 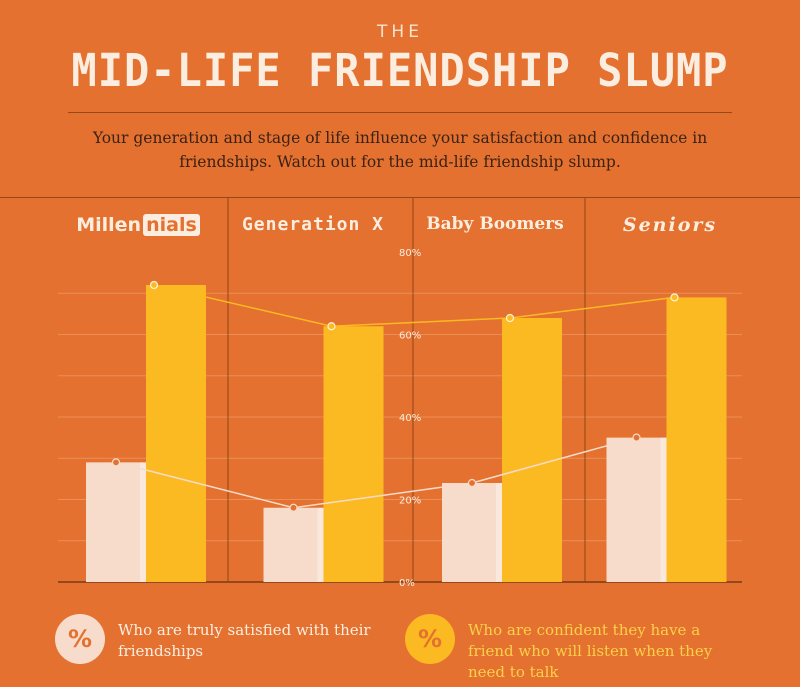 What do you see at coordinates (400, 32) in the screenshot?
I see `eyebrow-text: THE` at bounding box center [400, 32].